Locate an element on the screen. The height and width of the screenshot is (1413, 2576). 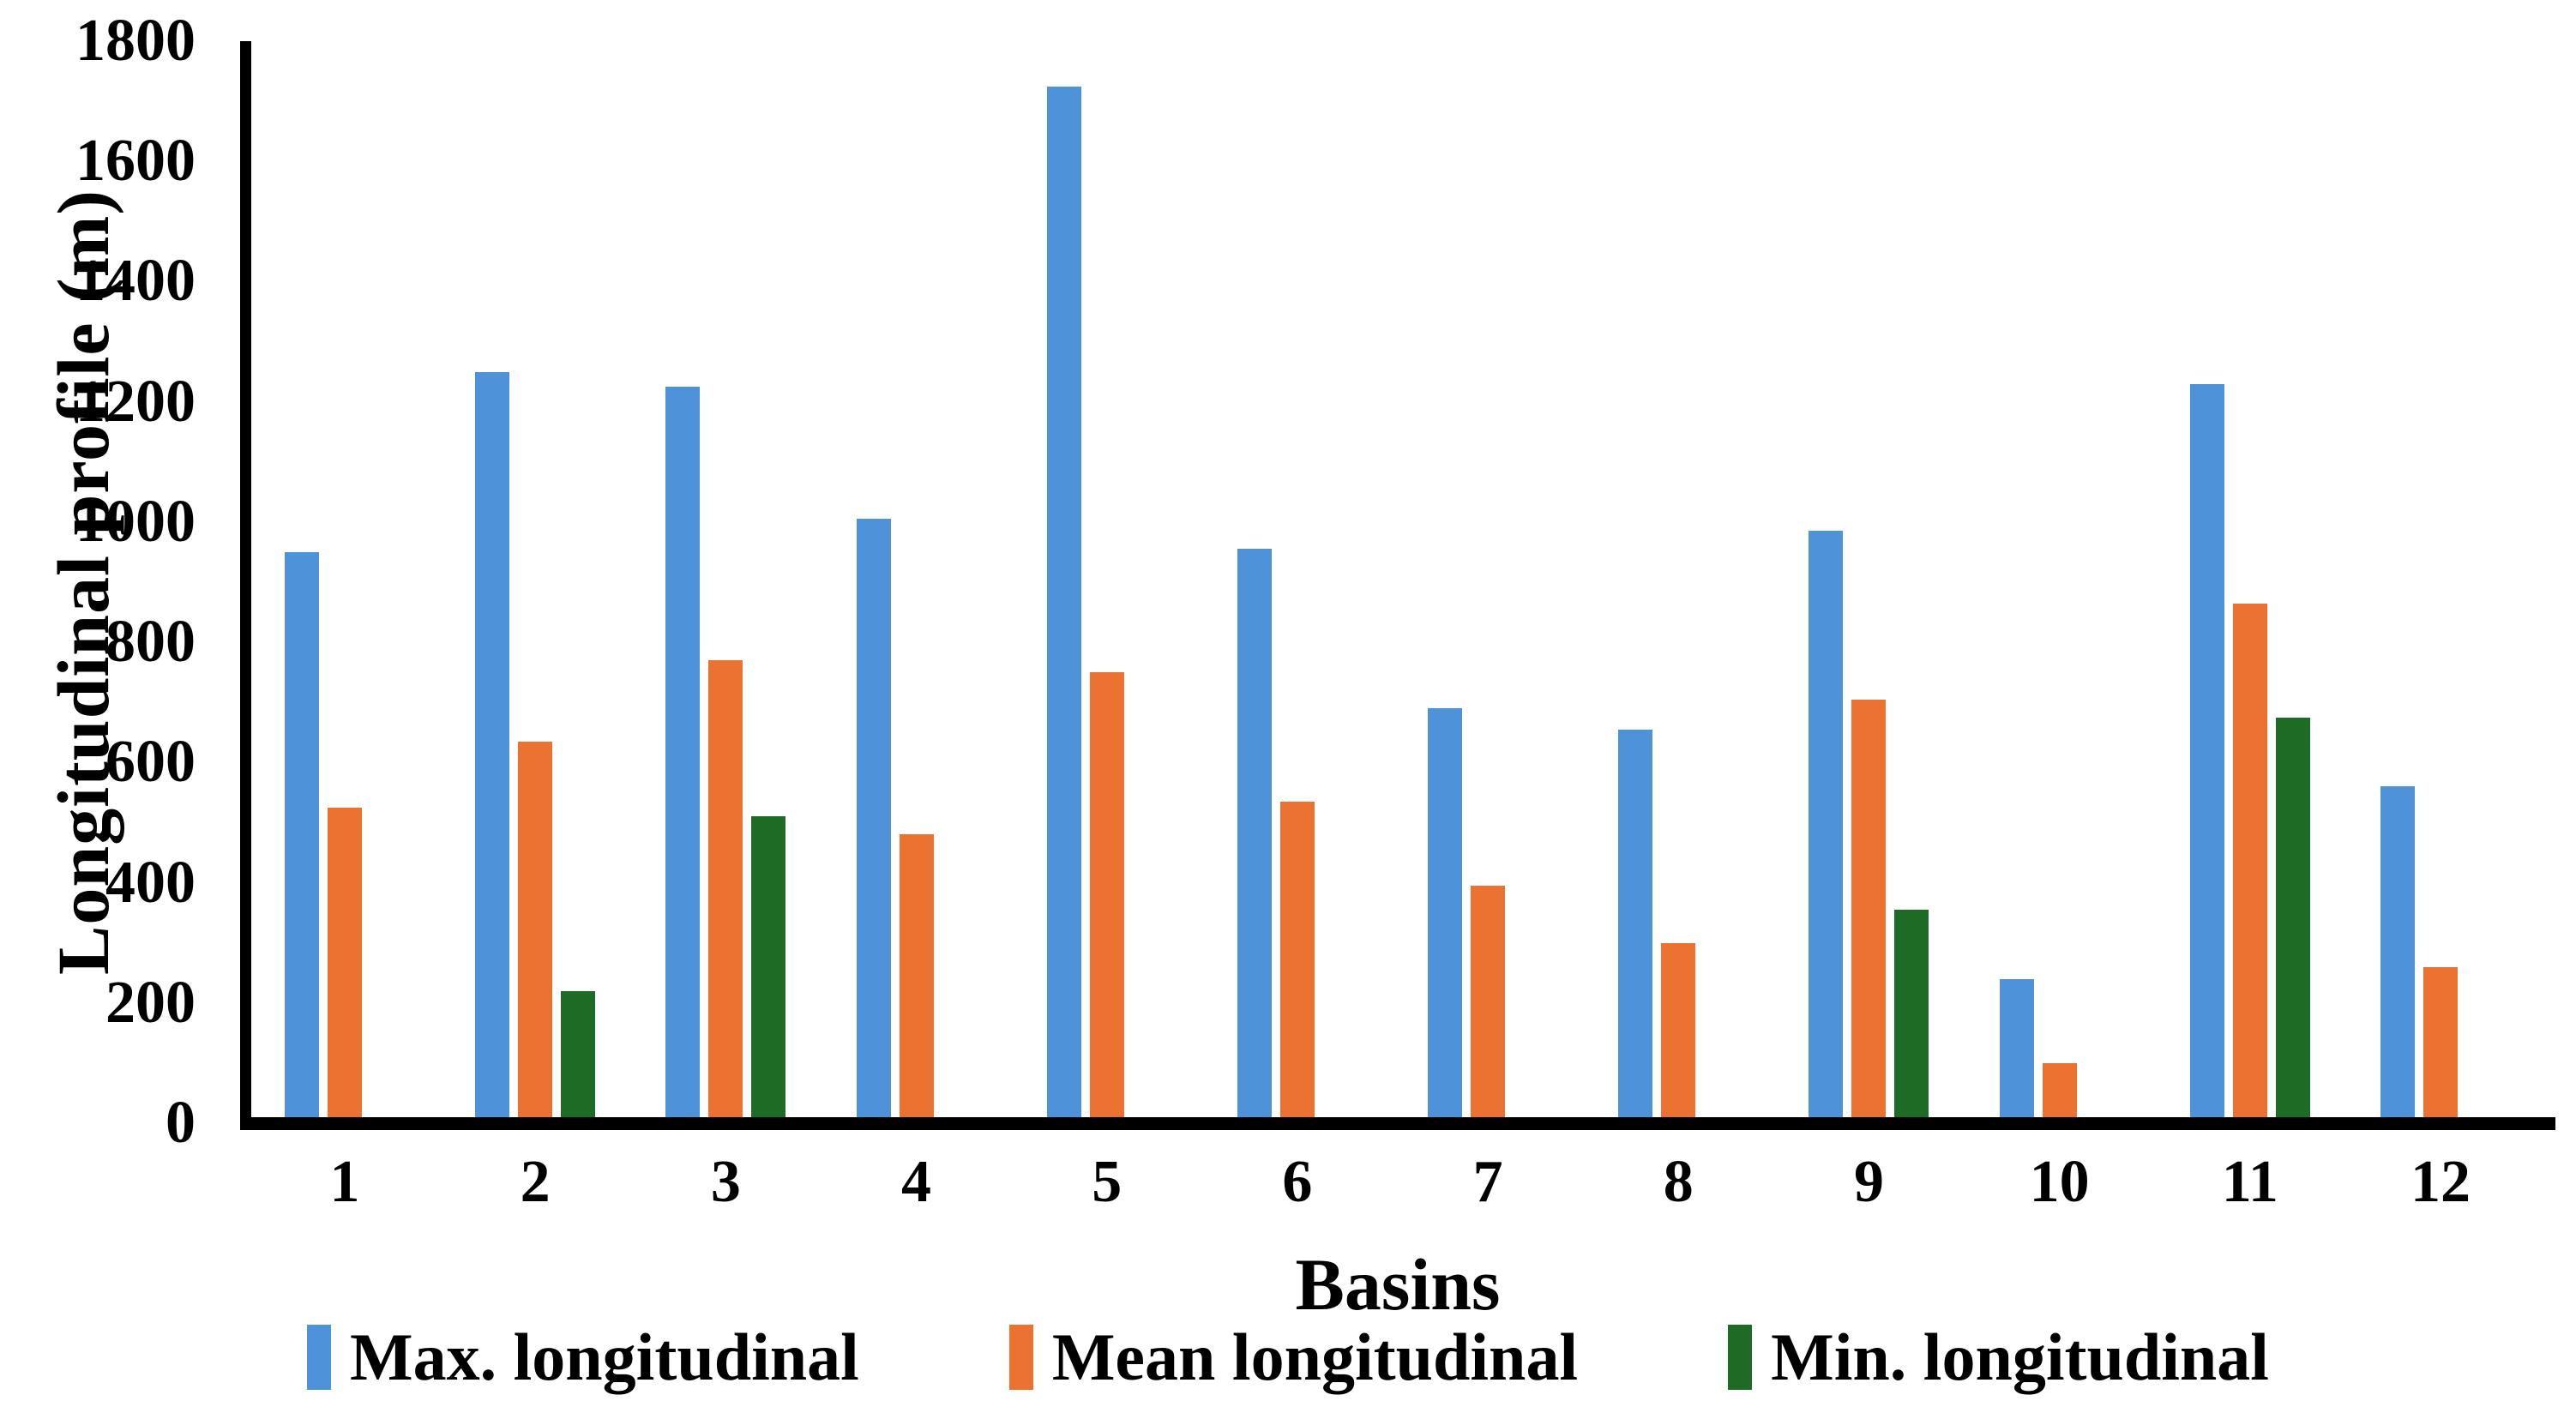
y-axis-line is located at coordinates (245, 586).